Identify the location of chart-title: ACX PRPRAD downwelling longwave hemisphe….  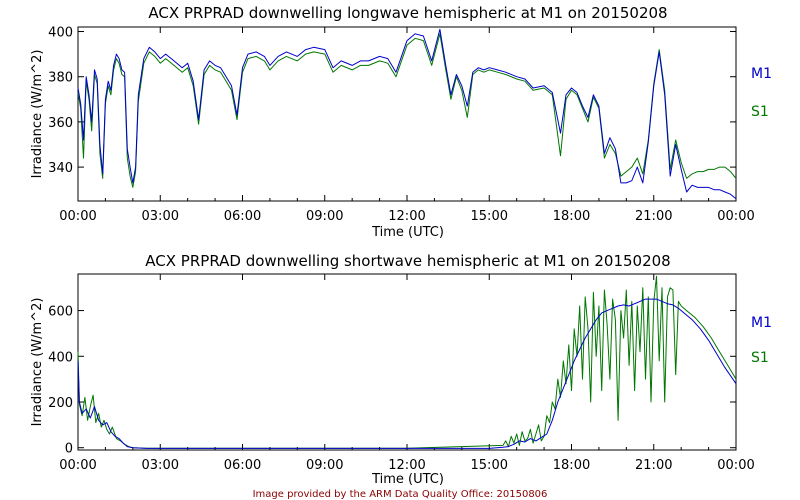
(407, 13).